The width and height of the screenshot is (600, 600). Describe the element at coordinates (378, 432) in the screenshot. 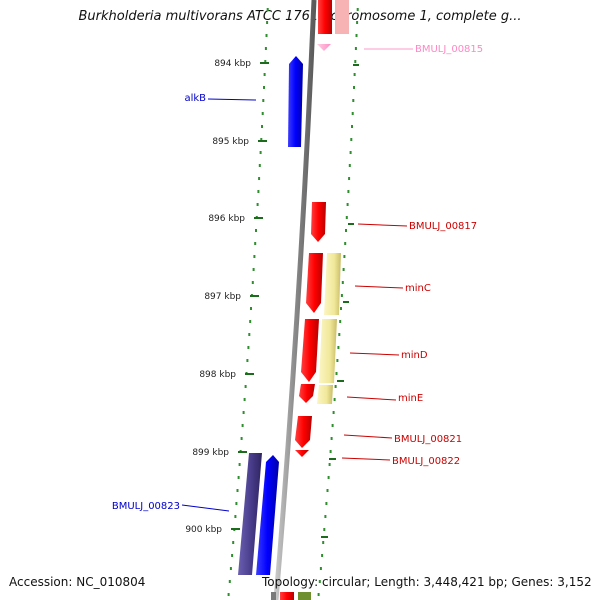

I see `gene-bmulj-00821: BMULJ_00821` at that location.